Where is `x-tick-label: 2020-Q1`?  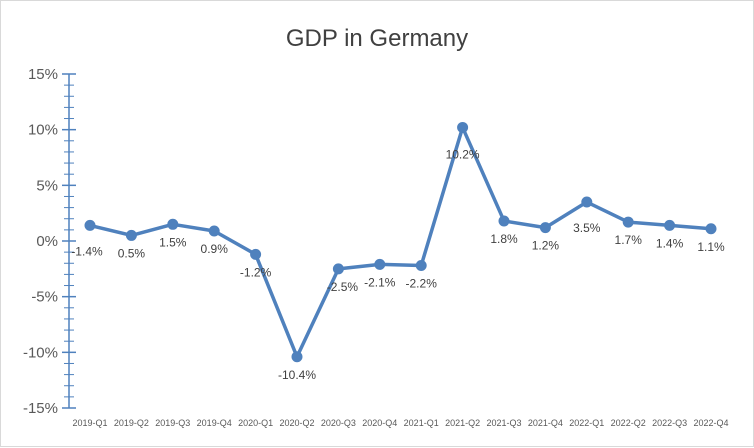 x-tick-label: 2020-Q1 is located at coordinates (255, 423).